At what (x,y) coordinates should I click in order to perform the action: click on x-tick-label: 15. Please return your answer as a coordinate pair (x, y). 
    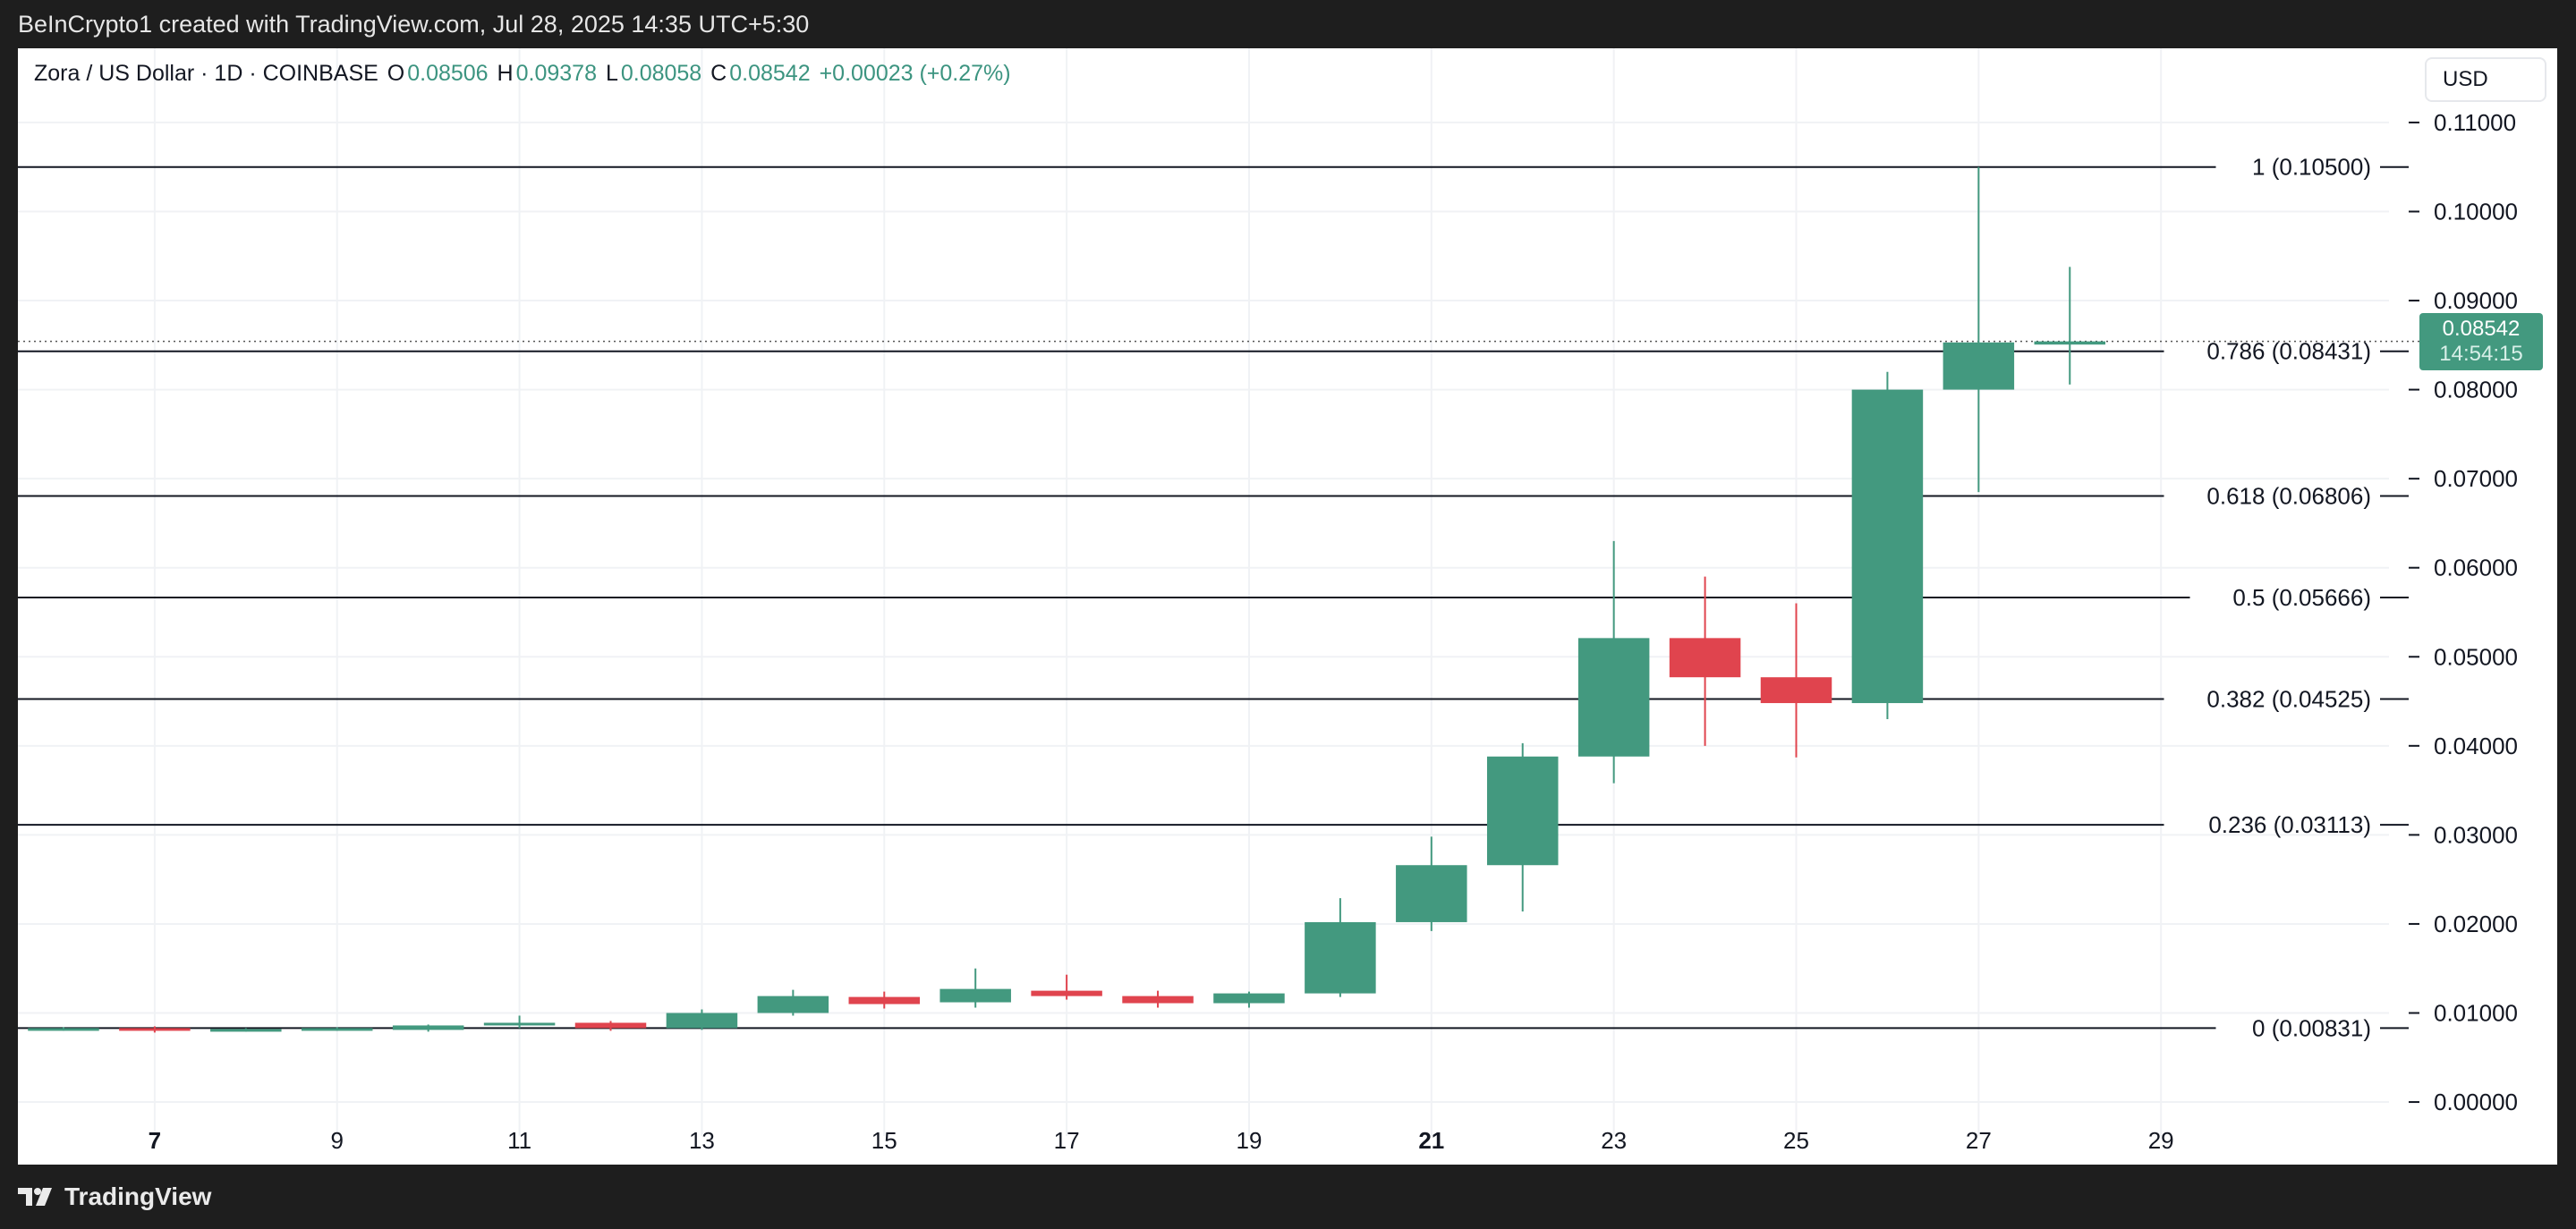
    Looking at the image, I should click on (884, 1140).